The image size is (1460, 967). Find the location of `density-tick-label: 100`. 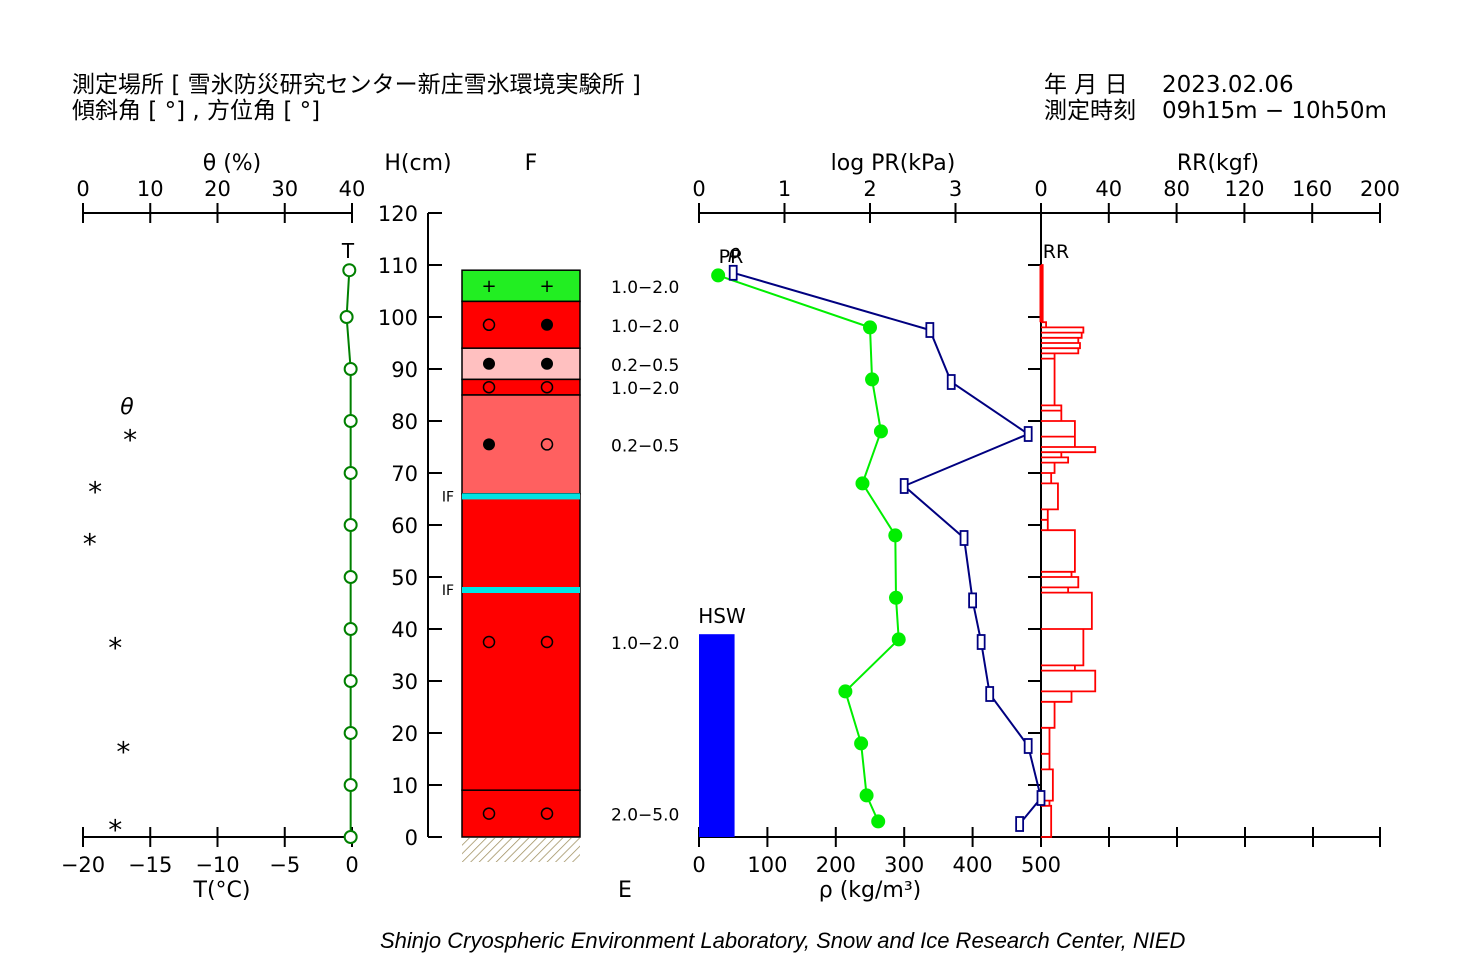

density-tick-label: 100 is located at coordinates (767, 865).